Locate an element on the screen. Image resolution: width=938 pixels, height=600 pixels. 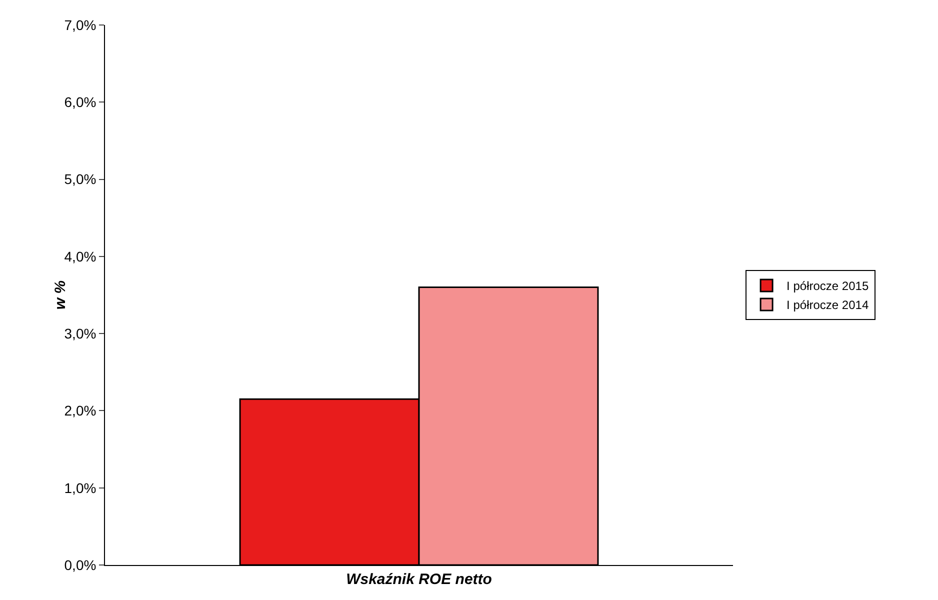
y-axis-title: w % is located at coordinates (60, 295).